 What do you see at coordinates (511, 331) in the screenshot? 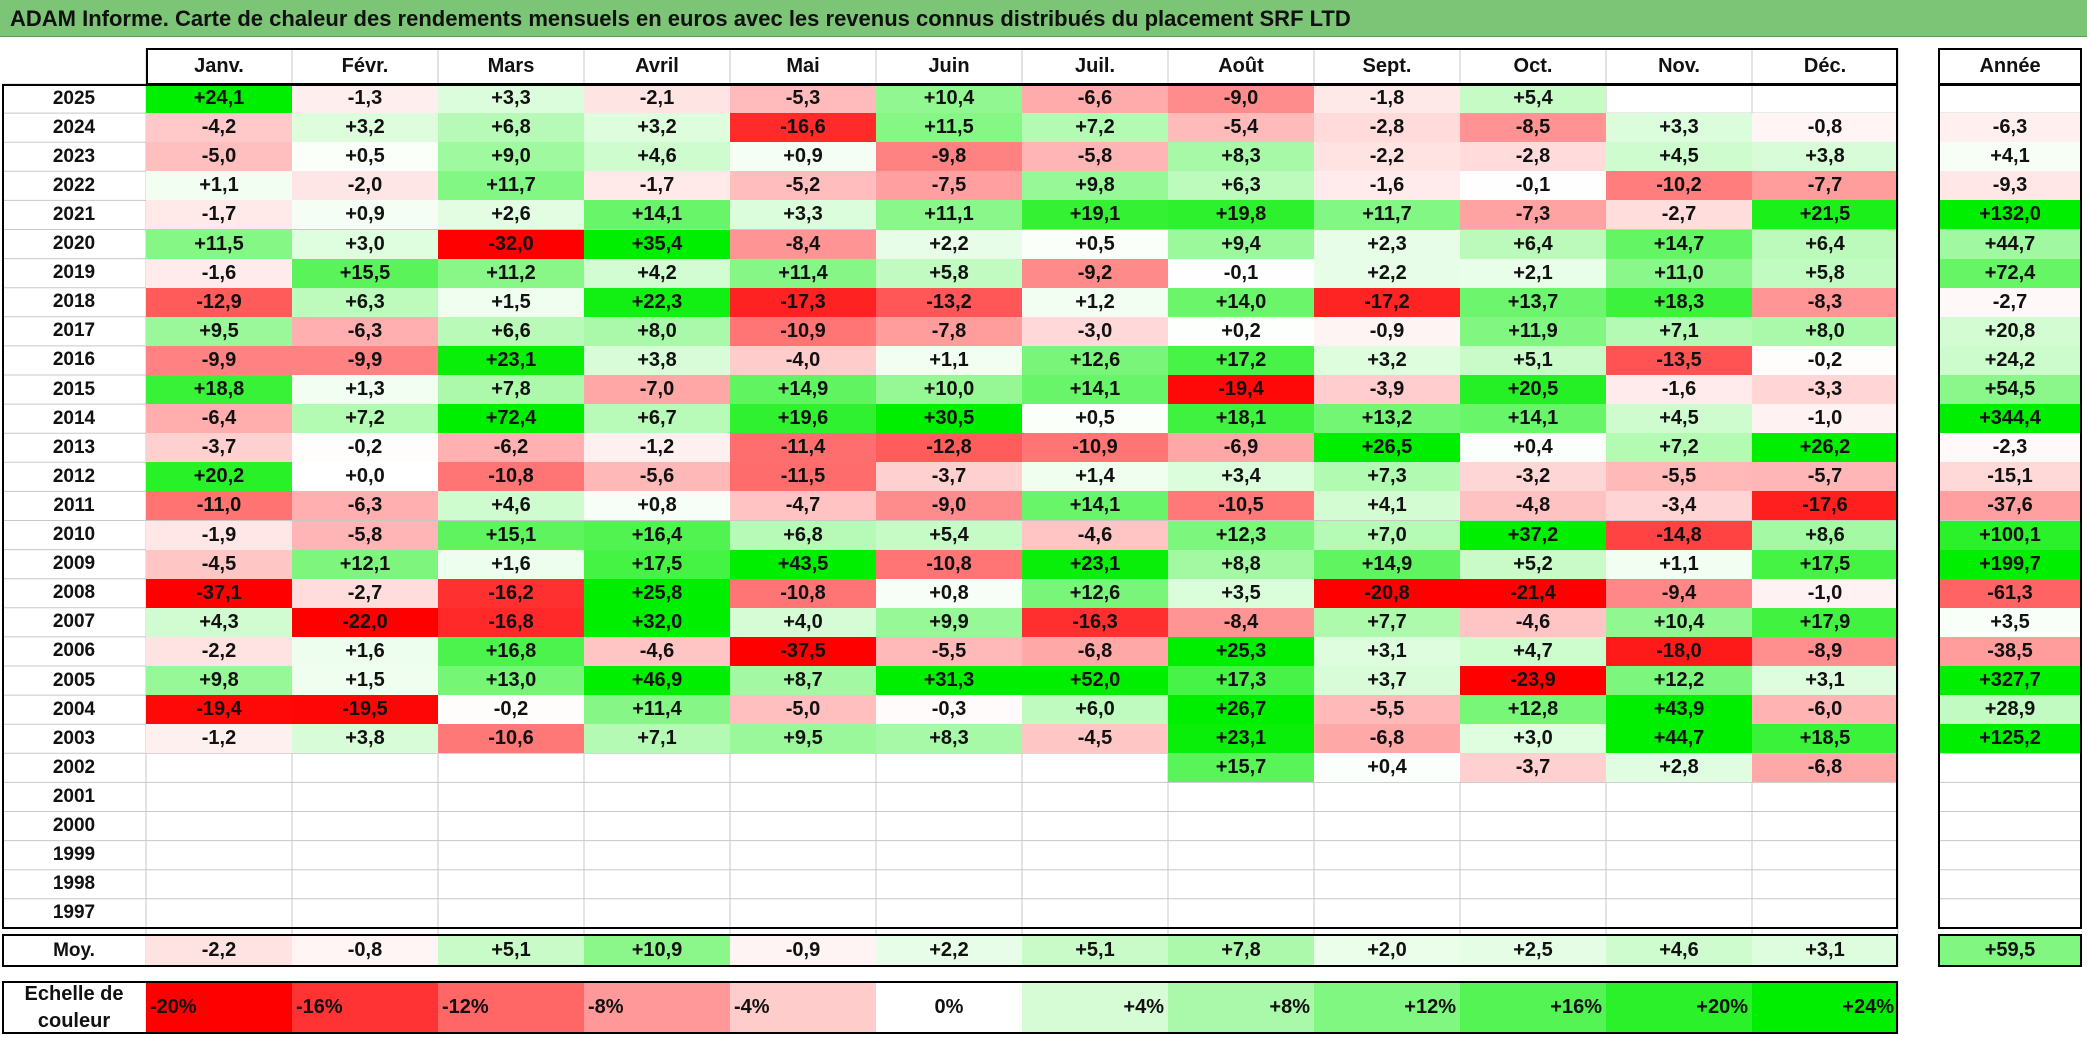
I see `heatmap-cell: +6,6` at bounding box center [511, 331].